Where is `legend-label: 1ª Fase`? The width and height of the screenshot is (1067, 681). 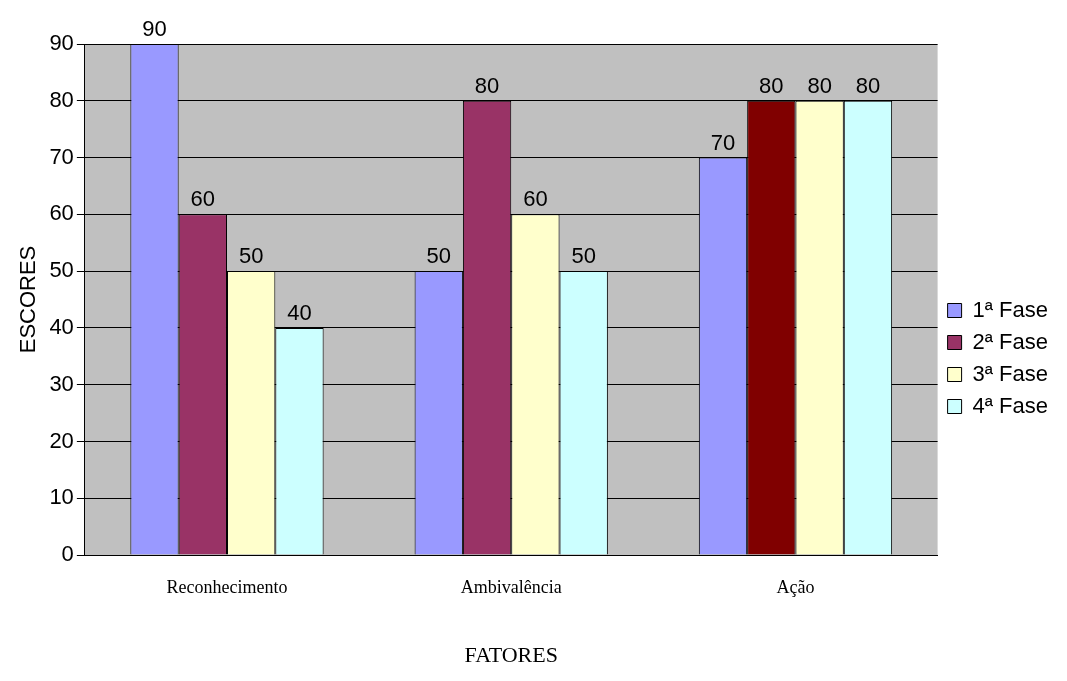
legend-label: 1ª Fase is located at coordinates (1010, 309).